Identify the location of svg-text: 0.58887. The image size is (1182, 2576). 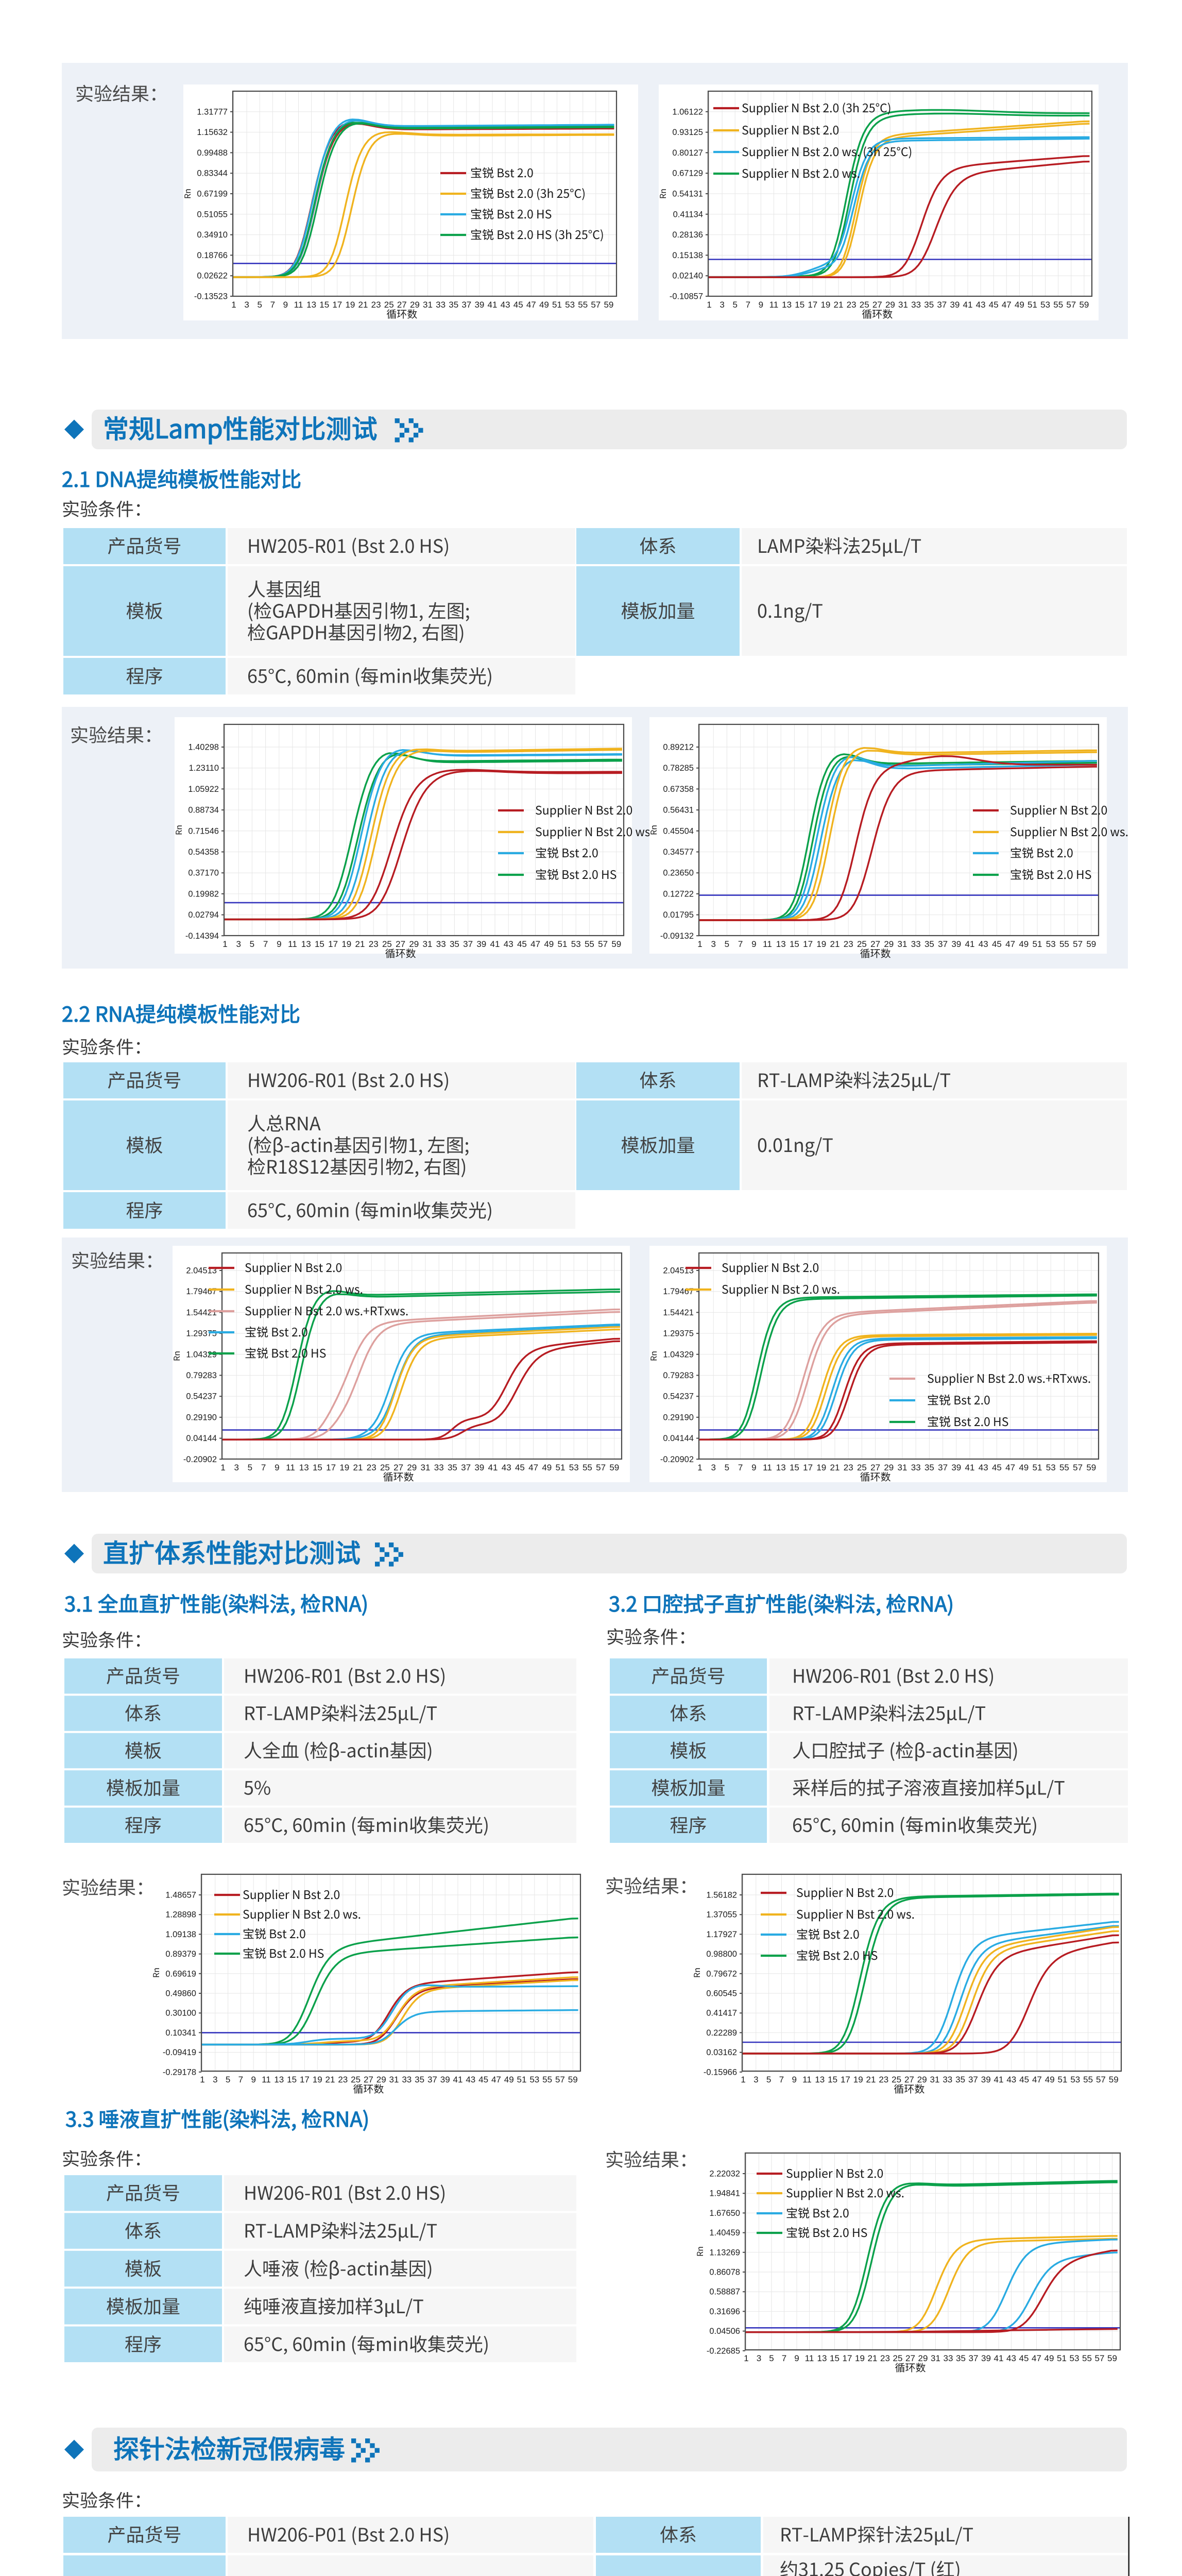
(724, 2292).